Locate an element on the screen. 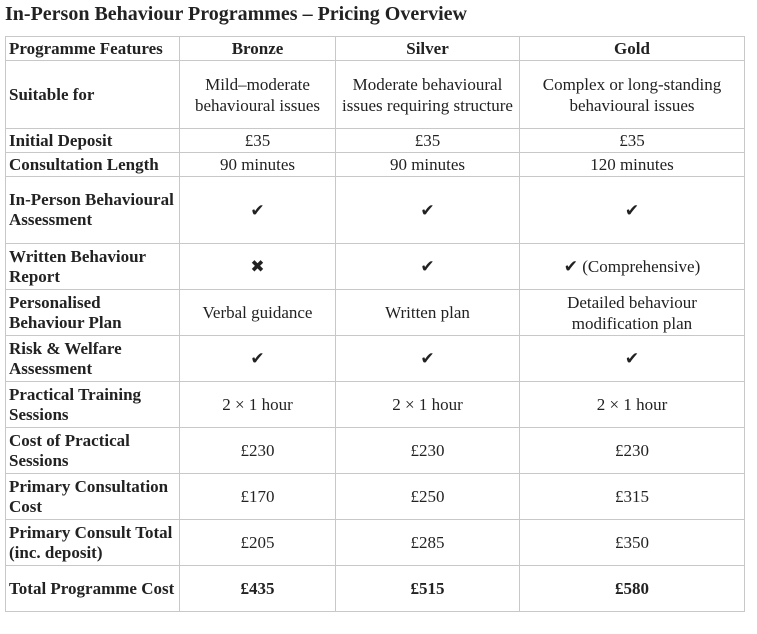  header-row: Programme Features Bronze Silver Gold is located at coordinates (375, 48).